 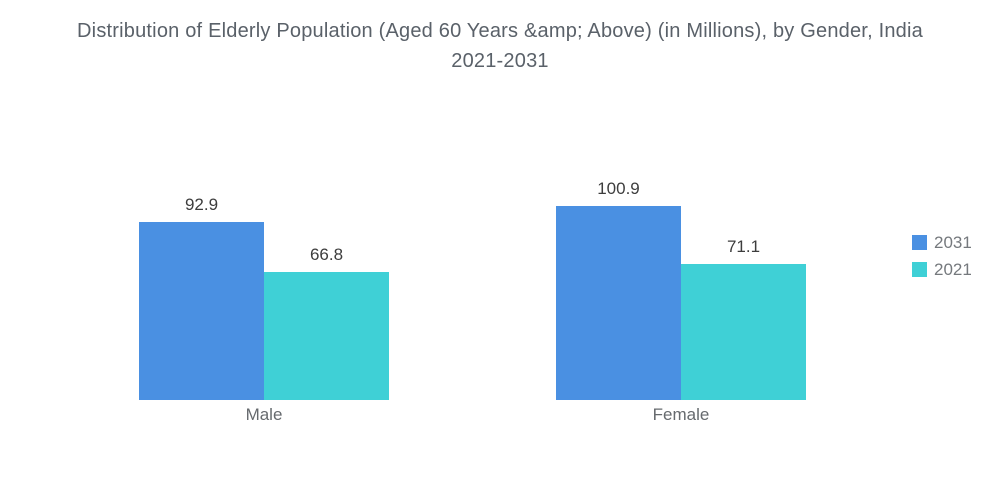 I want to click on bar-group-female: 100.9 71.1 Female, so click(x=681, y=292).